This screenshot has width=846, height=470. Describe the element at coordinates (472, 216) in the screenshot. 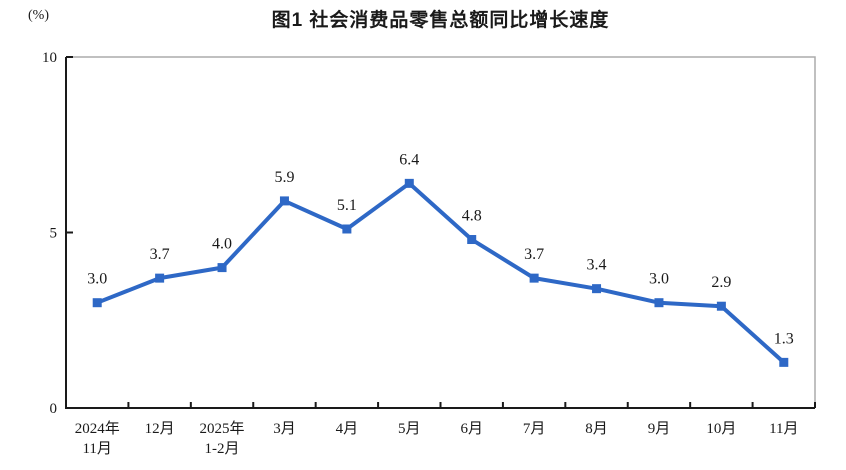

I see `data-point-label: 4.8` at that location.